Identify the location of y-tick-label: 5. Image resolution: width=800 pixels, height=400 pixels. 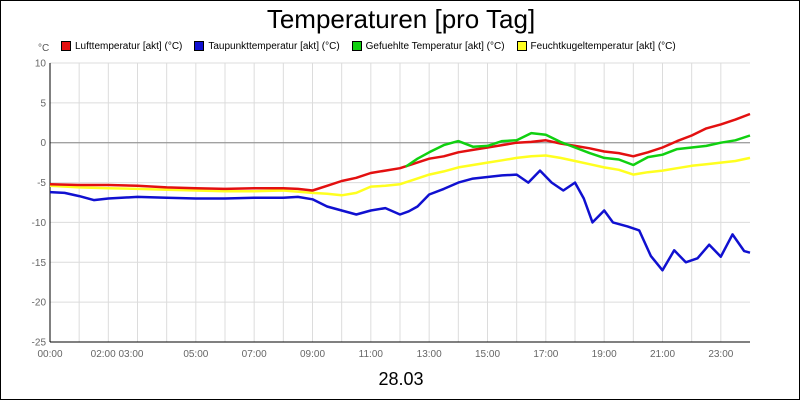
(43, 103).